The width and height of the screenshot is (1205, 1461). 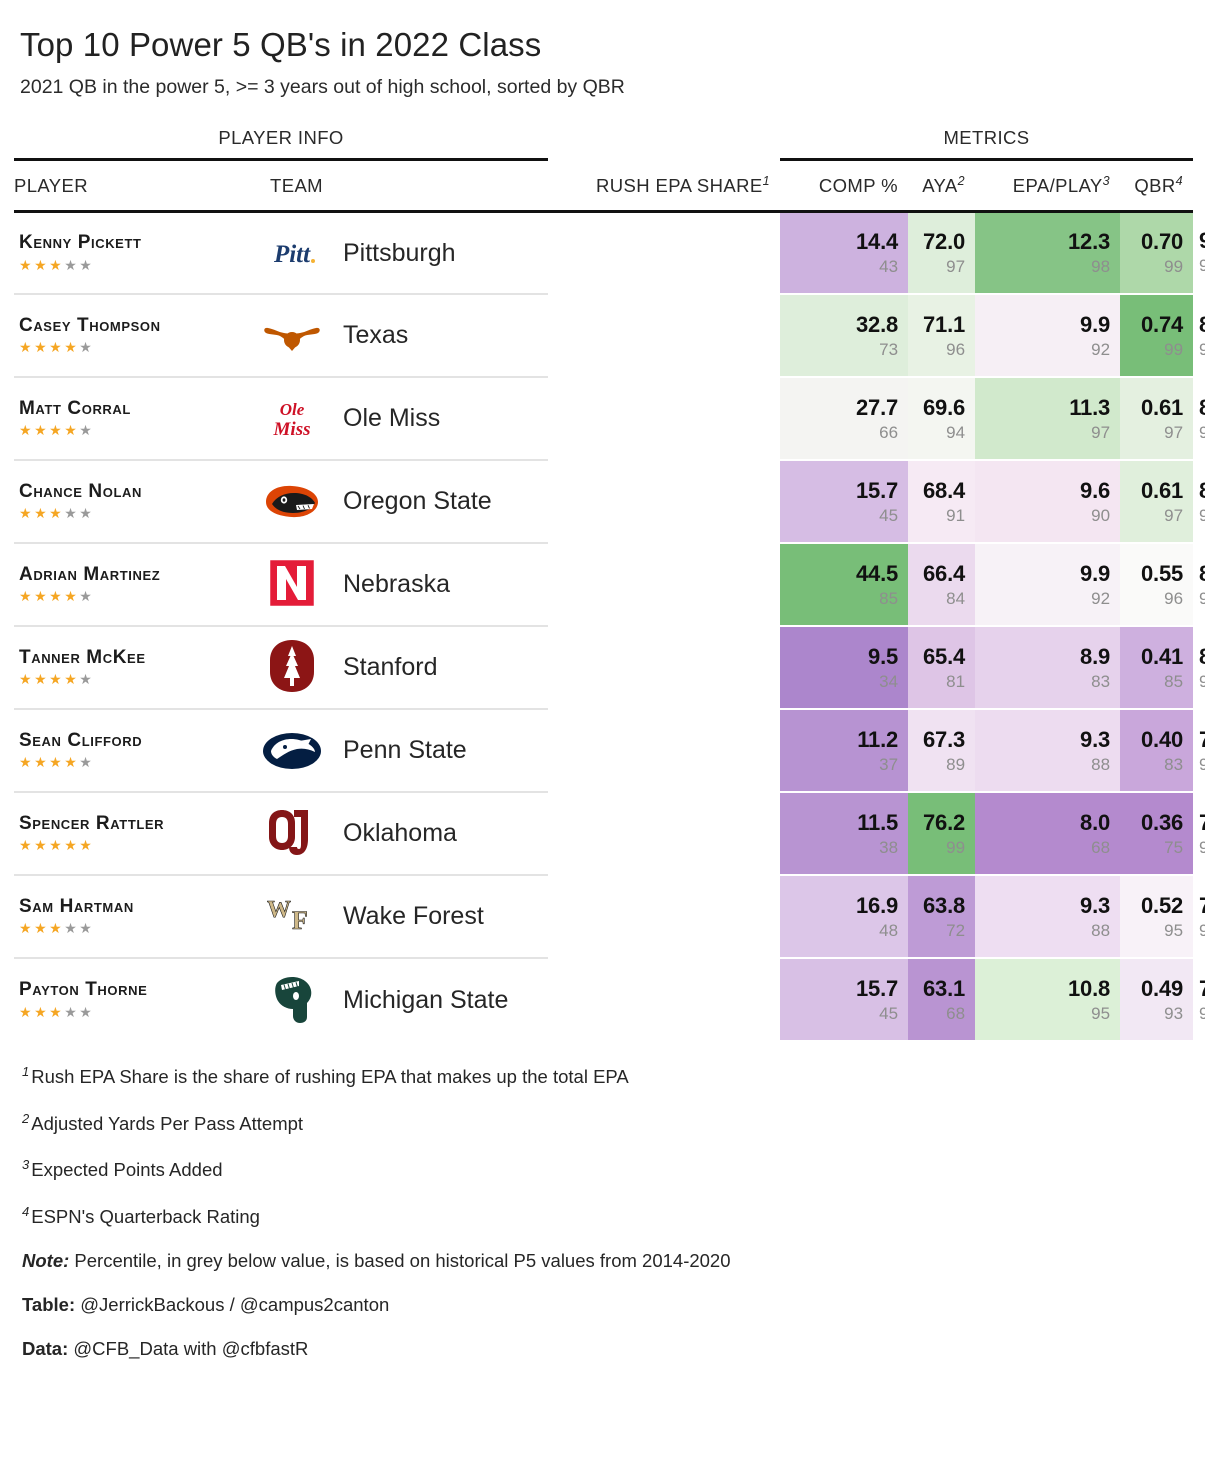 I want to click on source-note-label: Table:, so click(x=49, y=1305).